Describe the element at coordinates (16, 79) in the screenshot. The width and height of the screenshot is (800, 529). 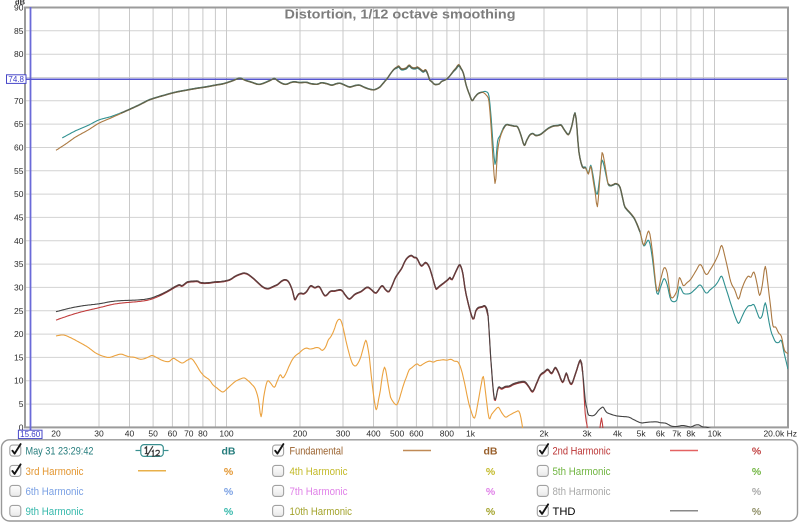
I see `svg-text: 74.8` at that location.